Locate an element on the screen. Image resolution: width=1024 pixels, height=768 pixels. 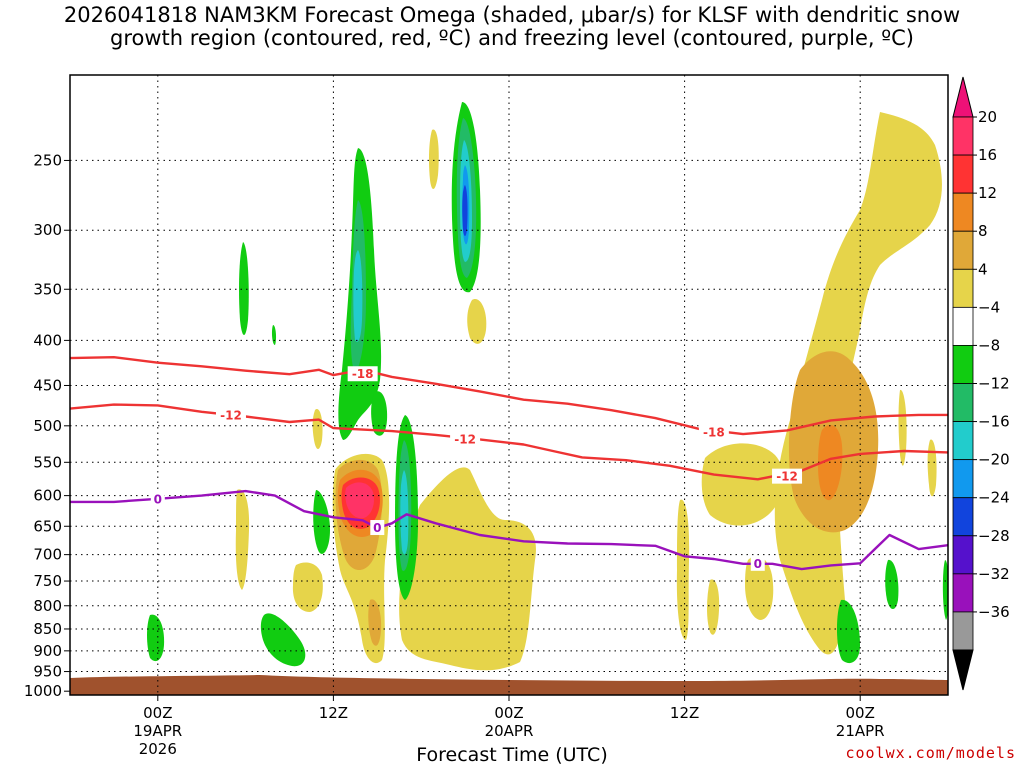
colorbar: 20 16 12 8 4 −4 −8 −12 −16 −20 −24 −28 −32 −36 is located at coordinates (981, 383).